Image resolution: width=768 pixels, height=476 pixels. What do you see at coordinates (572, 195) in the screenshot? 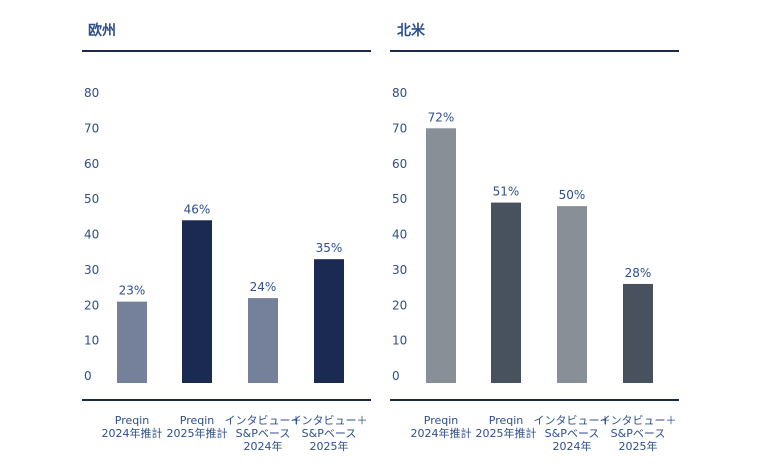
I see `data-label: 50%` at bounding box center [572, 195].